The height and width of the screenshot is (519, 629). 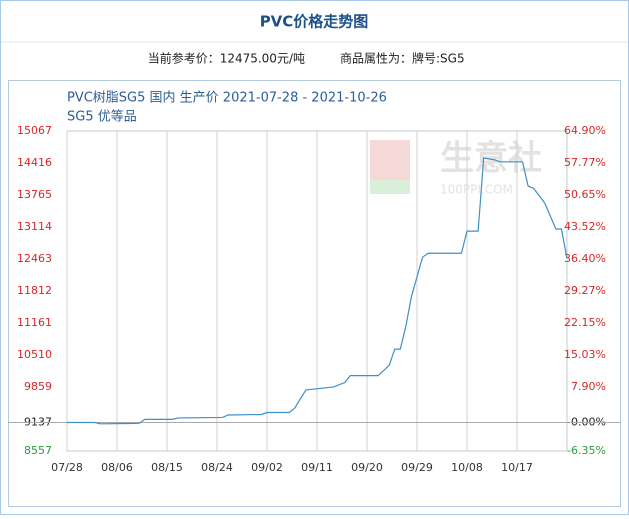 I want to click on y2-tick-label: 36.40%, so click(x=585, y=258).